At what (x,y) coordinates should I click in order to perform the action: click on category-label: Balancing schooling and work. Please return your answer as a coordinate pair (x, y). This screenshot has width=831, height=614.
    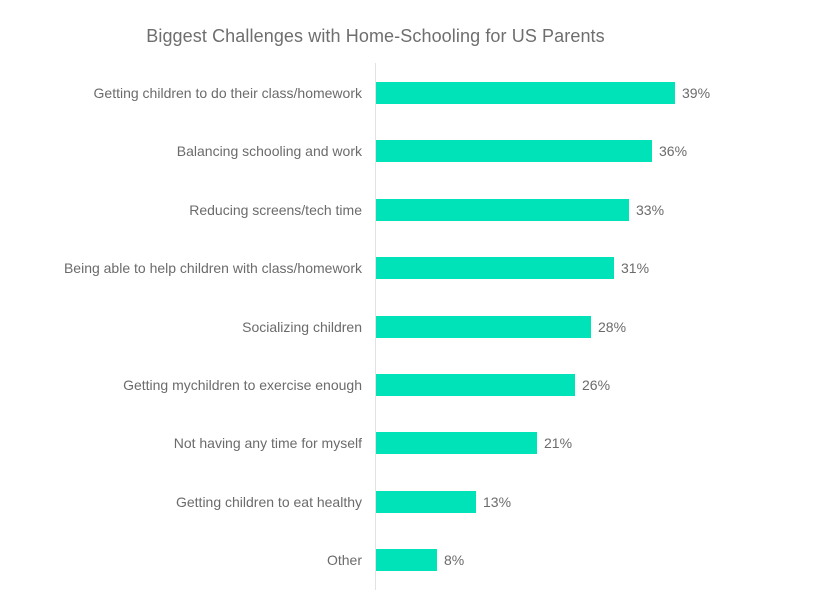
    Looking at the image, I should click on (269, 151).